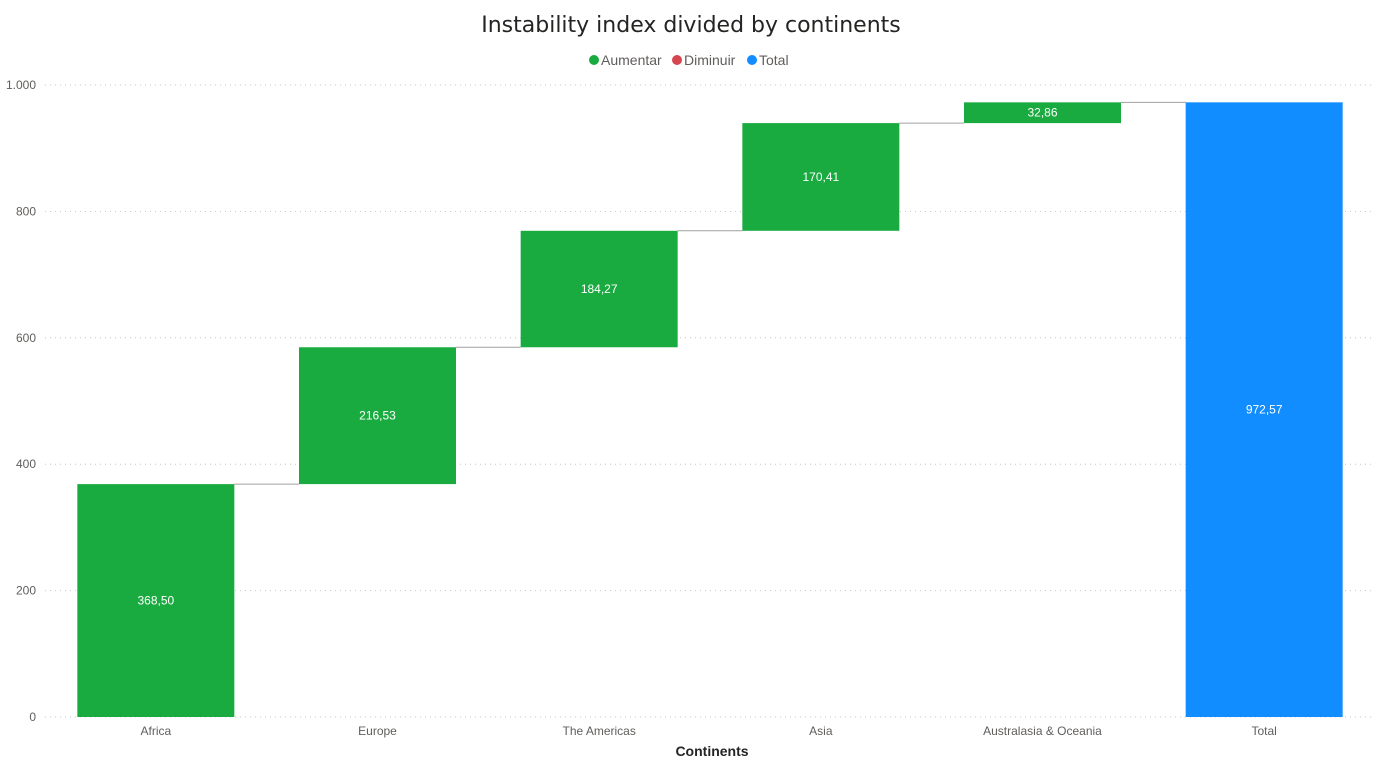  What do you see at coordinates (677, 60) in the screenshot?
I see `legend-swatch-diminuir` at bounding box center [677, 60].